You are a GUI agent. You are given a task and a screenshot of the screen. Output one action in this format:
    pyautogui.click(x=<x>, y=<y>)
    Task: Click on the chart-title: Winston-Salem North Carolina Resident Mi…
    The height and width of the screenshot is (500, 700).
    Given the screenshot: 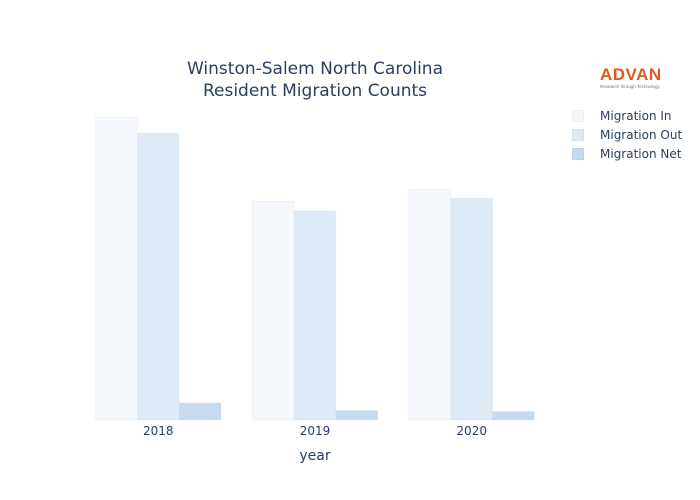 What is the action you would take?
    pyautogui.click(x=315, y=80)
    